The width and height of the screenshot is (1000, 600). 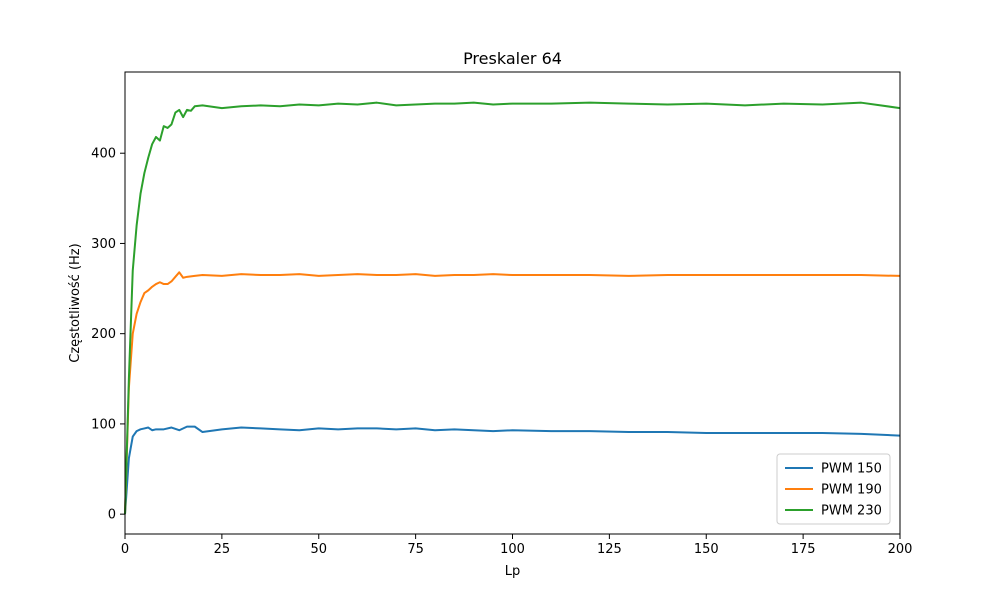 What do you see at coordinates (851, 469) in the screenshot?
I see `legend-label-1: PWM 150` at bounding box center [851, 469].